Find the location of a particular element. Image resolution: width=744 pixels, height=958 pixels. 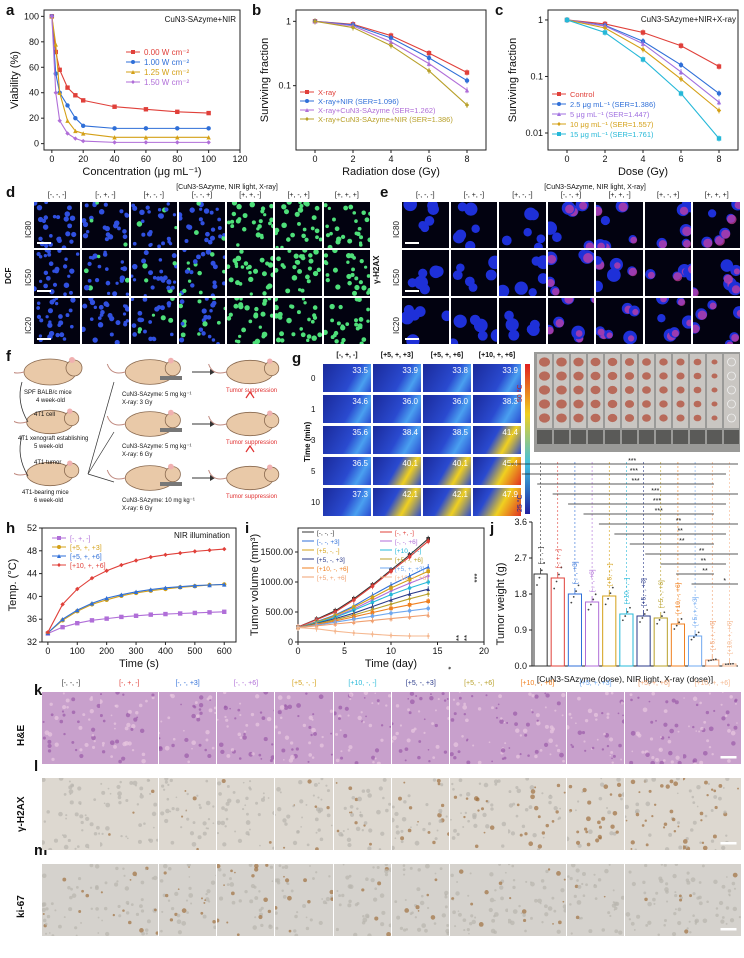

arrowhead is located at coordinates (212, 372).